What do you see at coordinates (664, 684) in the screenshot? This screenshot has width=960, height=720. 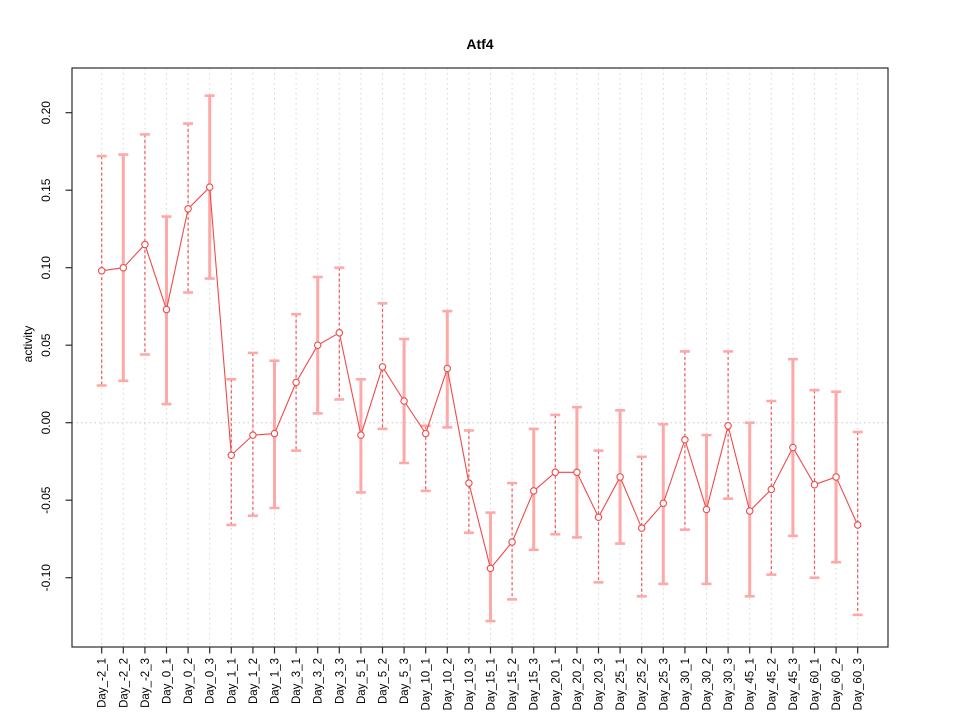 I see `x-tick-label: Day_25_3` at bounding box center [664, 684].